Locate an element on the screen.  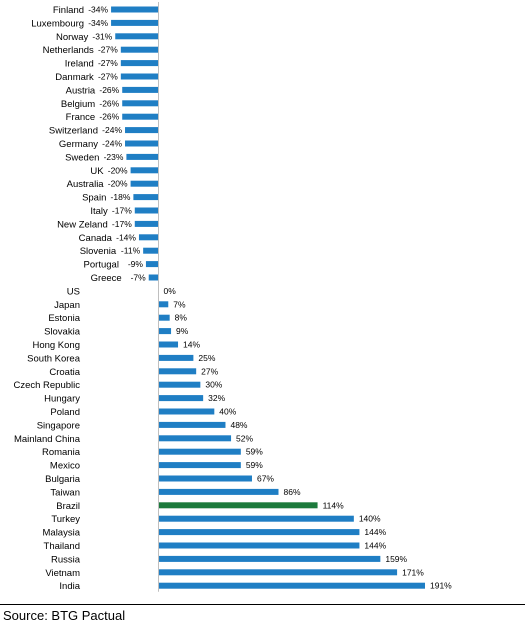
category-label: Portugal is located at coordinates (101, 265).